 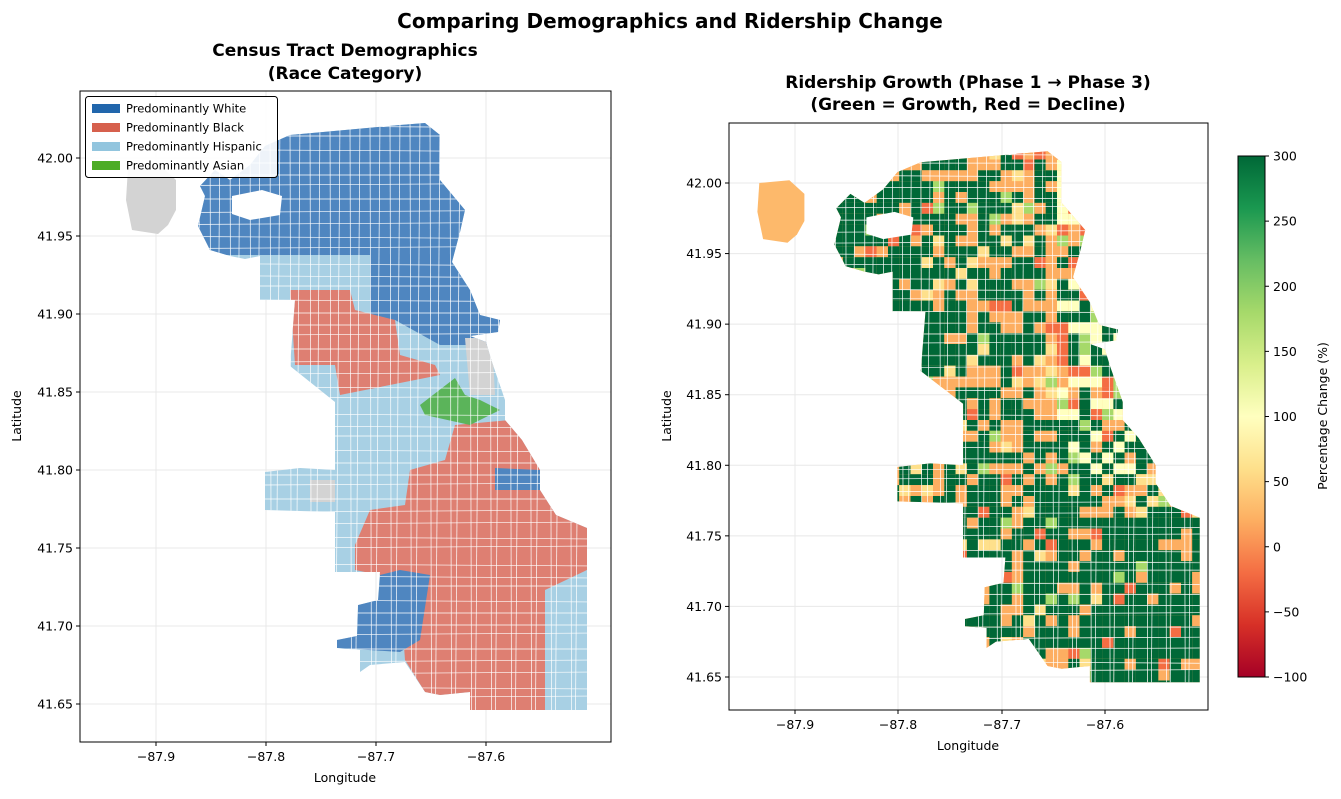 What do you see at coordinates (1322, 416) in the screenshot?
I see `colorbar-label: Percentage Change (%)` at bounding box center [1322, 416].